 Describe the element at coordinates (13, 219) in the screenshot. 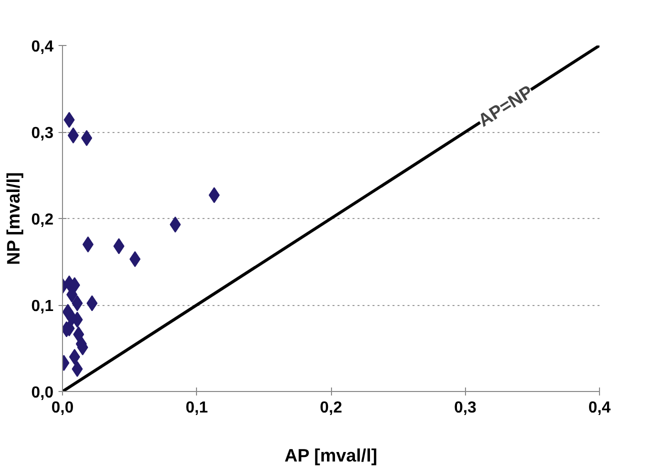

I see `y-axis-title: NP [mval/l]` at that location.